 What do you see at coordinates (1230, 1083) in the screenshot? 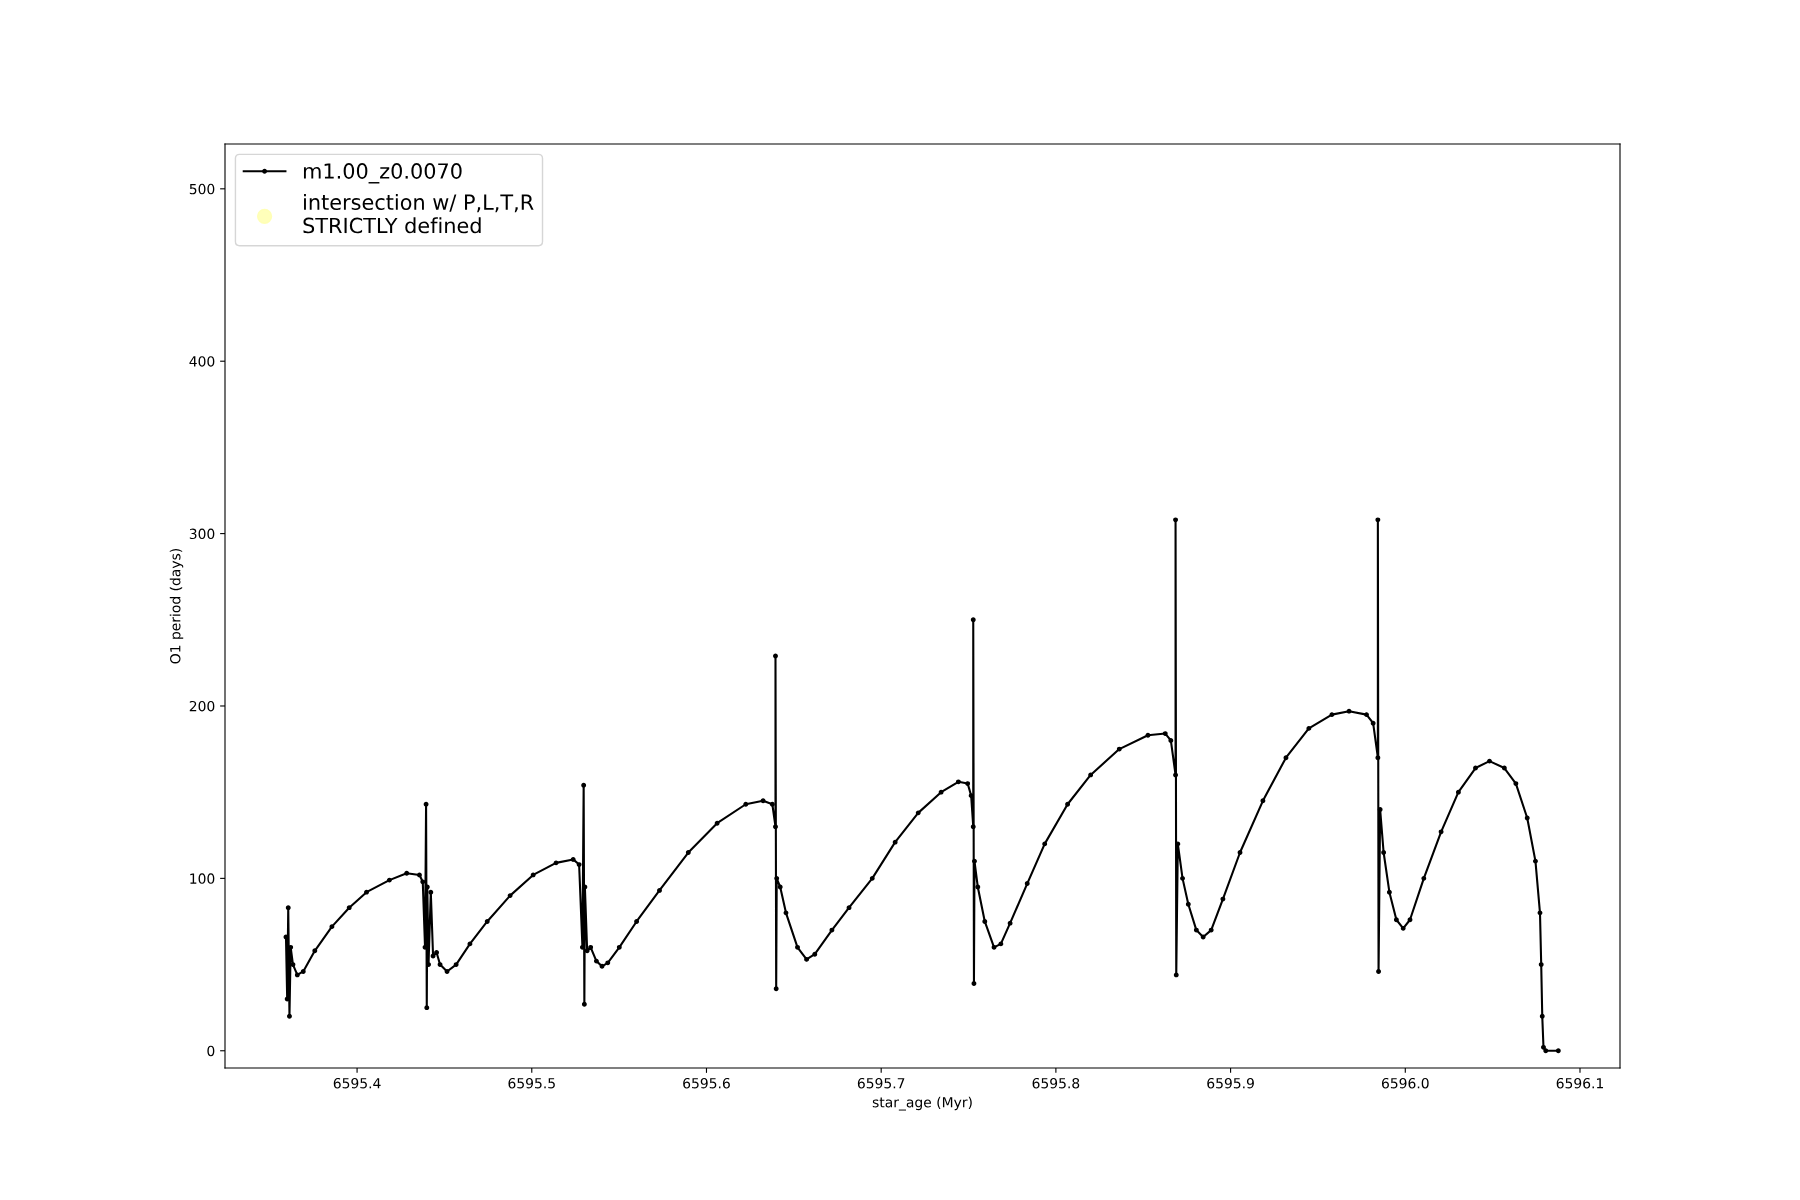
I see `x-tick-label: 6595.9` at bounding box center [1230, 1083].